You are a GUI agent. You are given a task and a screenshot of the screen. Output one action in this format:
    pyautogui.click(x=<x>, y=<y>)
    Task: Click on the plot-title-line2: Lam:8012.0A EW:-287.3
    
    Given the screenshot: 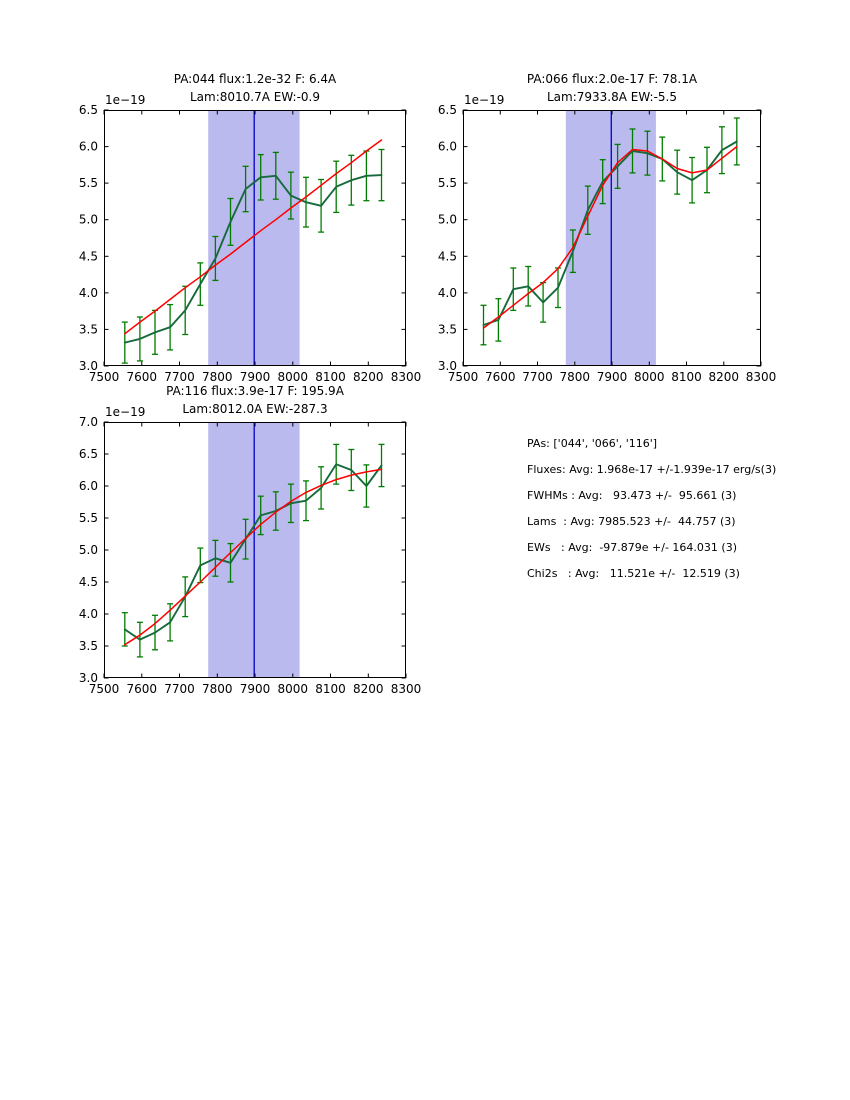 What is the action you would take?
    pyautogui.click(x=255, y=409)
    